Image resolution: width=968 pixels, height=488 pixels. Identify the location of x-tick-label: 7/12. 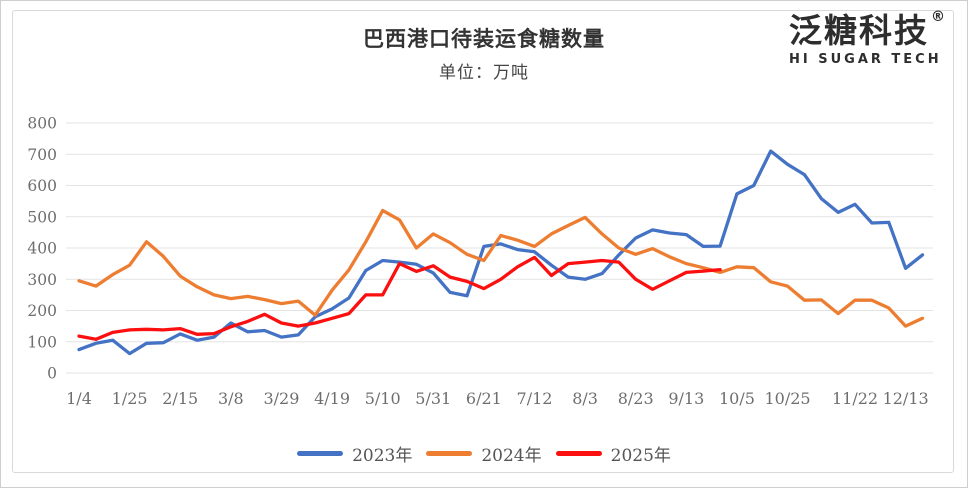
(535, 398).